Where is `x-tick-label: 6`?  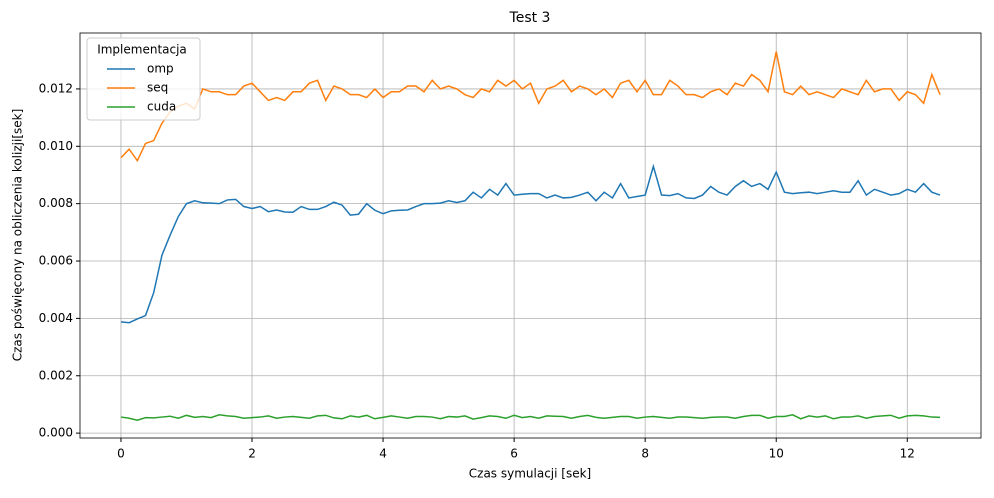
x-tick-label: 6 is located at coordinates (514, 454).